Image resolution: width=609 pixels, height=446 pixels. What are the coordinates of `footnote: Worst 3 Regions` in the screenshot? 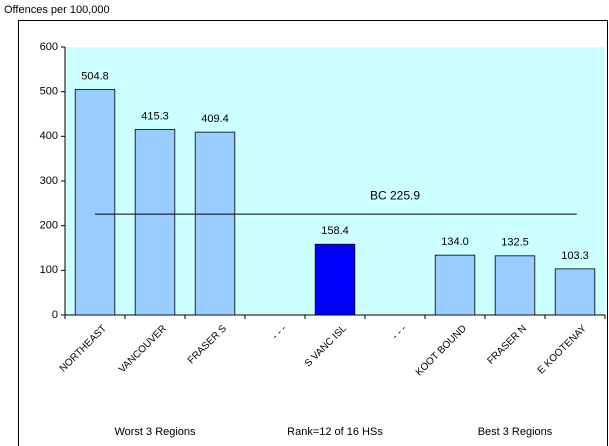 It's located at (155, 432).